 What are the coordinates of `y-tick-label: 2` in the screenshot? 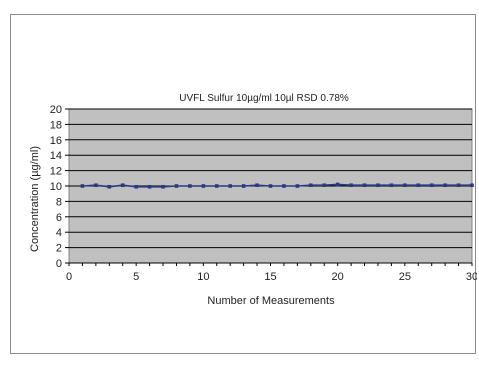 It's located at (59, 249).